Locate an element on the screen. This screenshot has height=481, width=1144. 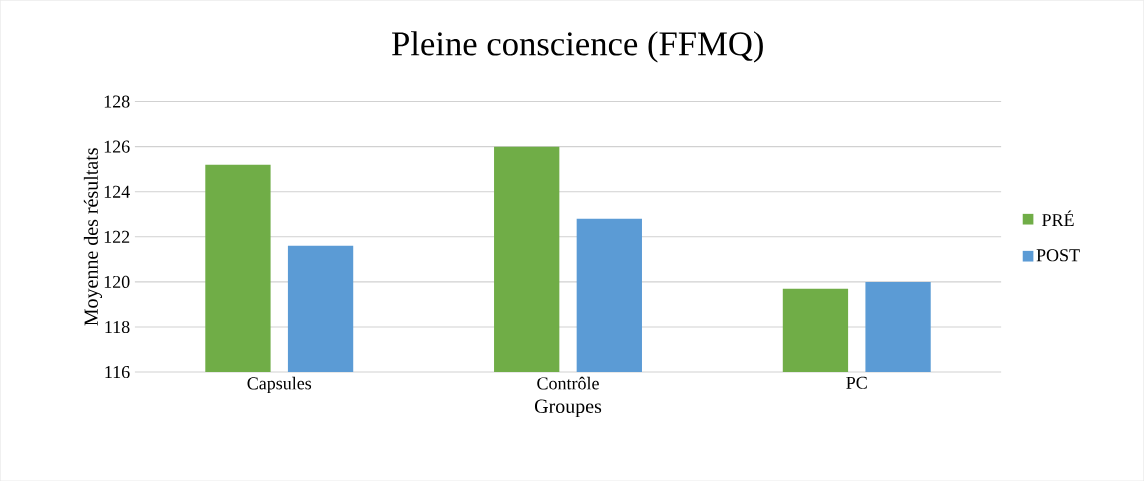
legend-label: POST is located at coordinates (1058, 255).